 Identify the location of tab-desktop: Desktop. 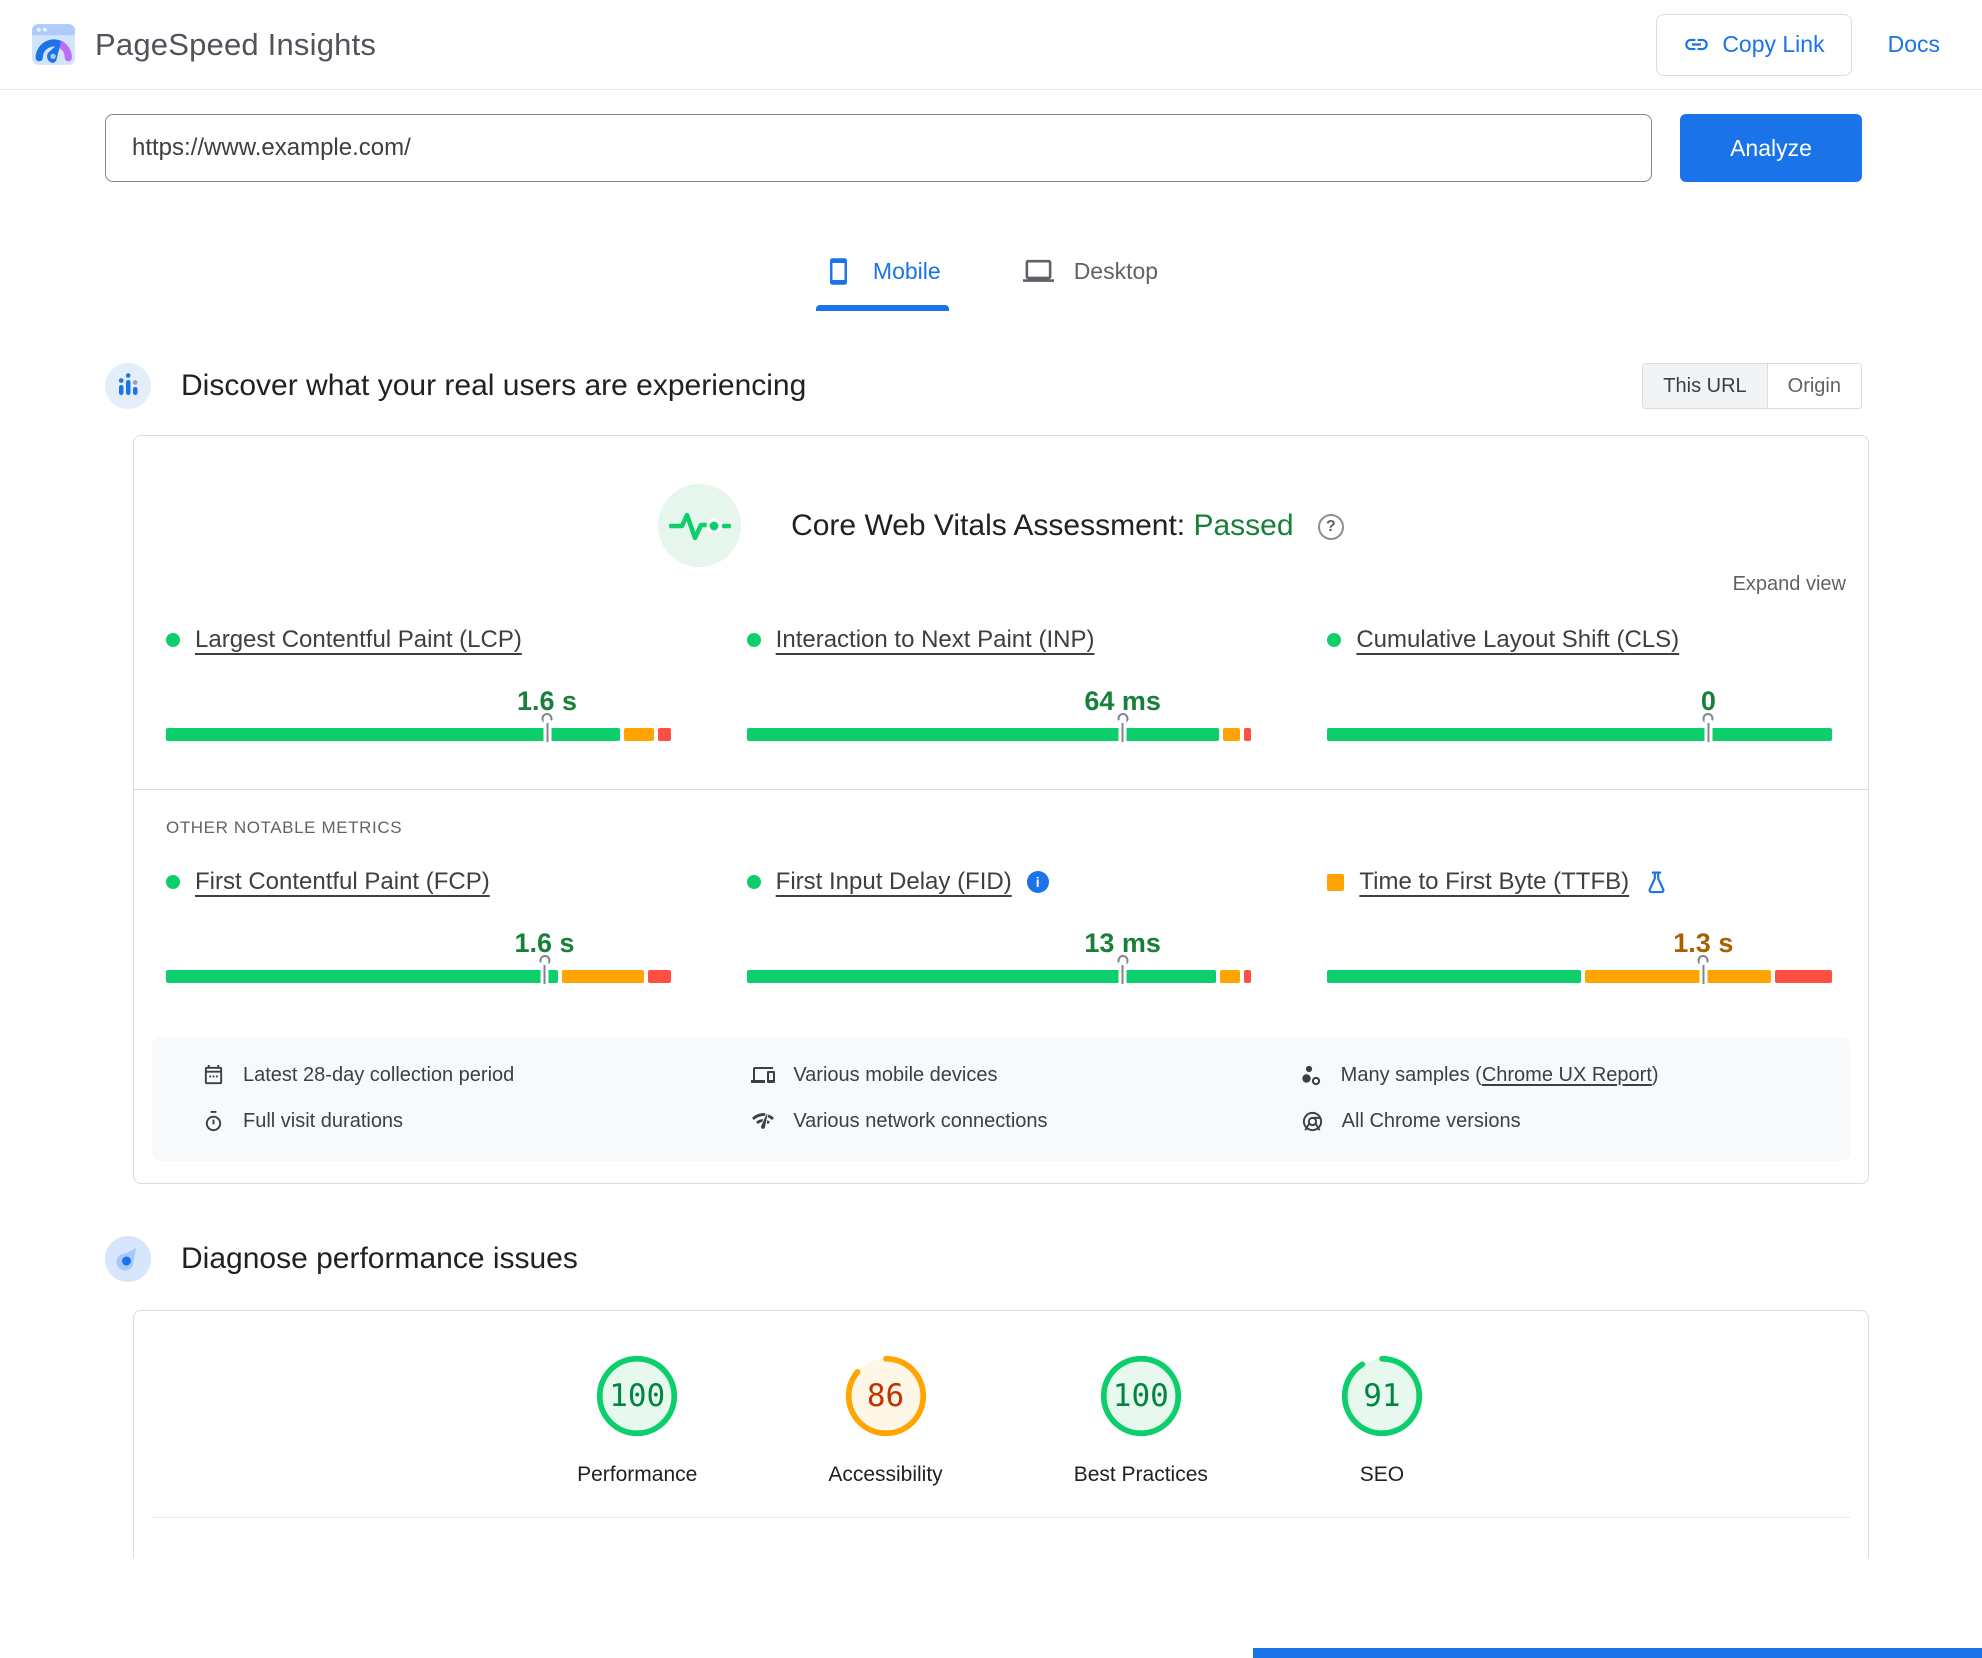
(1090, 280).